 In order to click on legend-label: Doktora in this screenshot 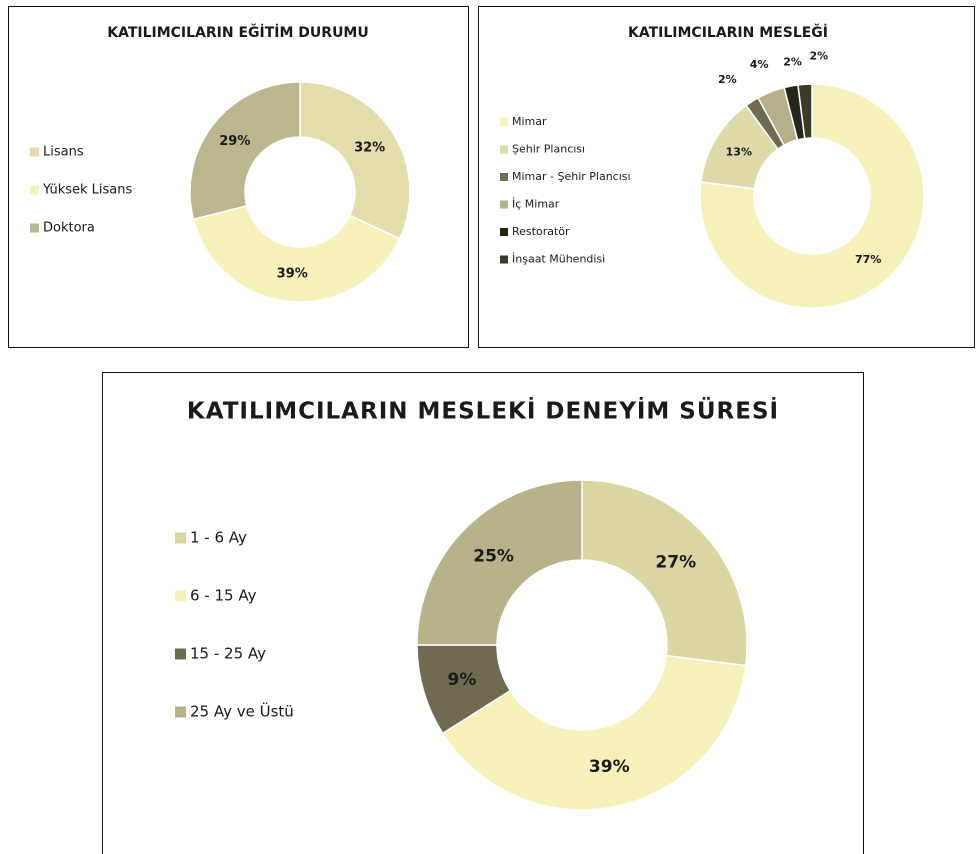, I will do `click(69, 228)`.